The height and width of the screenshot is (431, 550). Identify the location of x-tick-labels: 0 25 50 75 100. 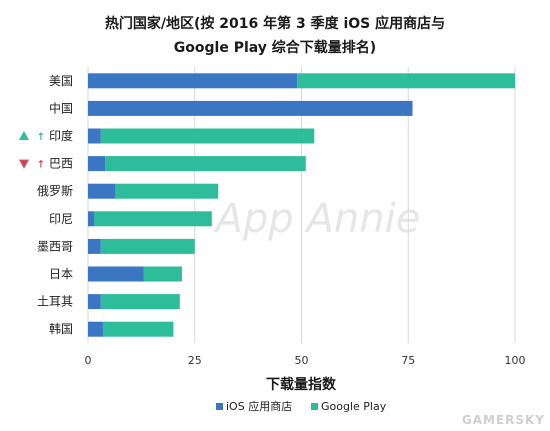
(305, 360).